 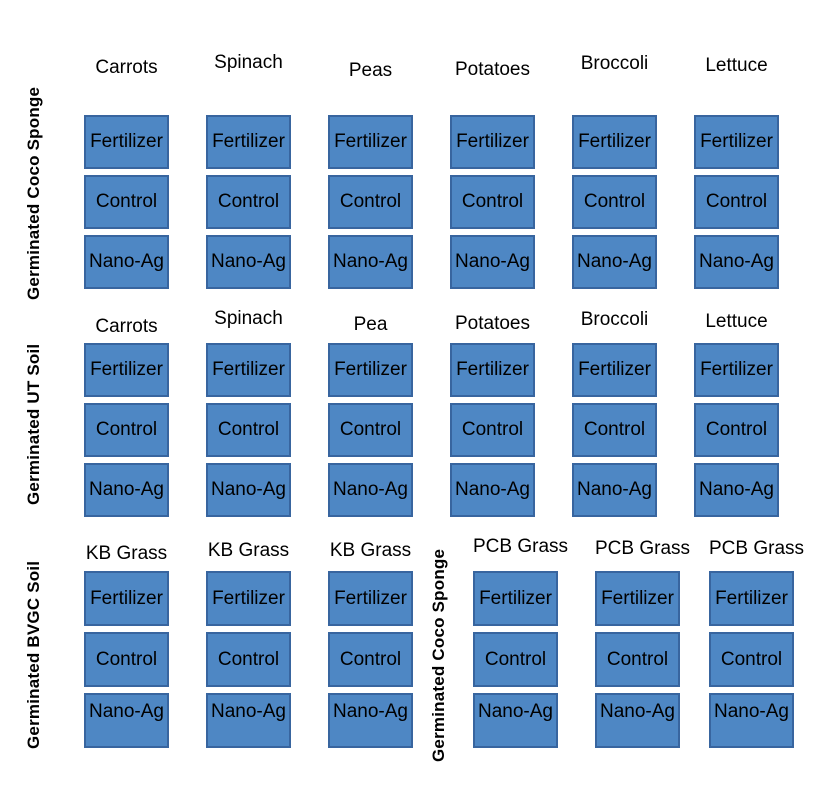 What do you see at coordinates (33, 424) in the screenshot?
I see `section-label-ut-soil: Germinated UT Soil` at bounding box center [33, 424].